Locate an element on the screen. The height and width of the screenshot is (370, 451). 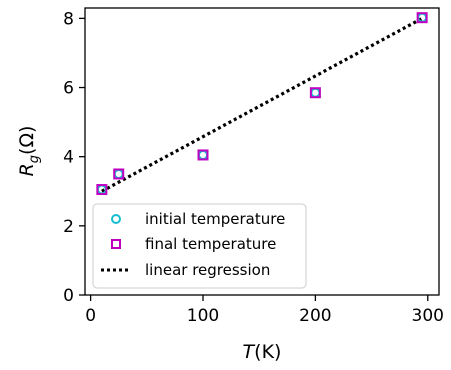
y-tick-label: 2 is located at coordinates (68, 227).